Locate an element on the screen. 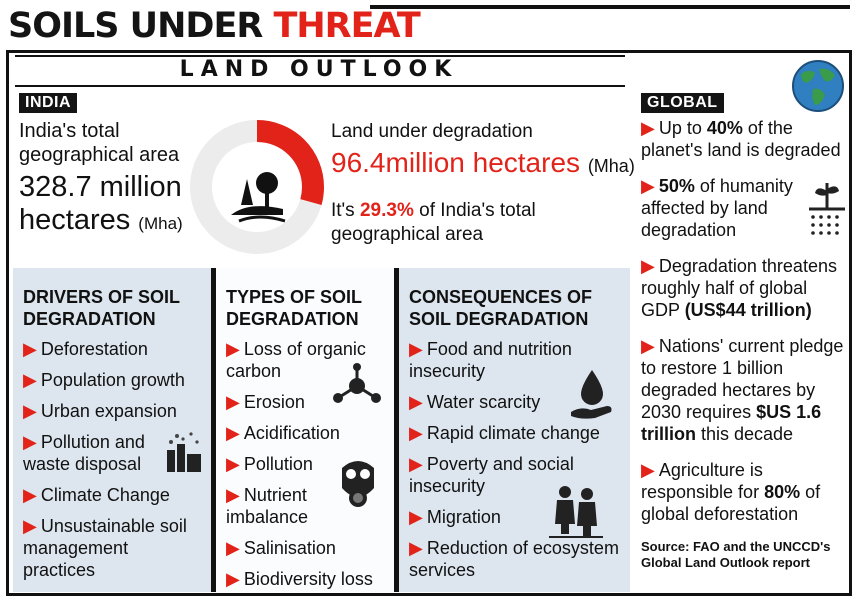  factory-pollution-icon is located at coordinates (184, 452).